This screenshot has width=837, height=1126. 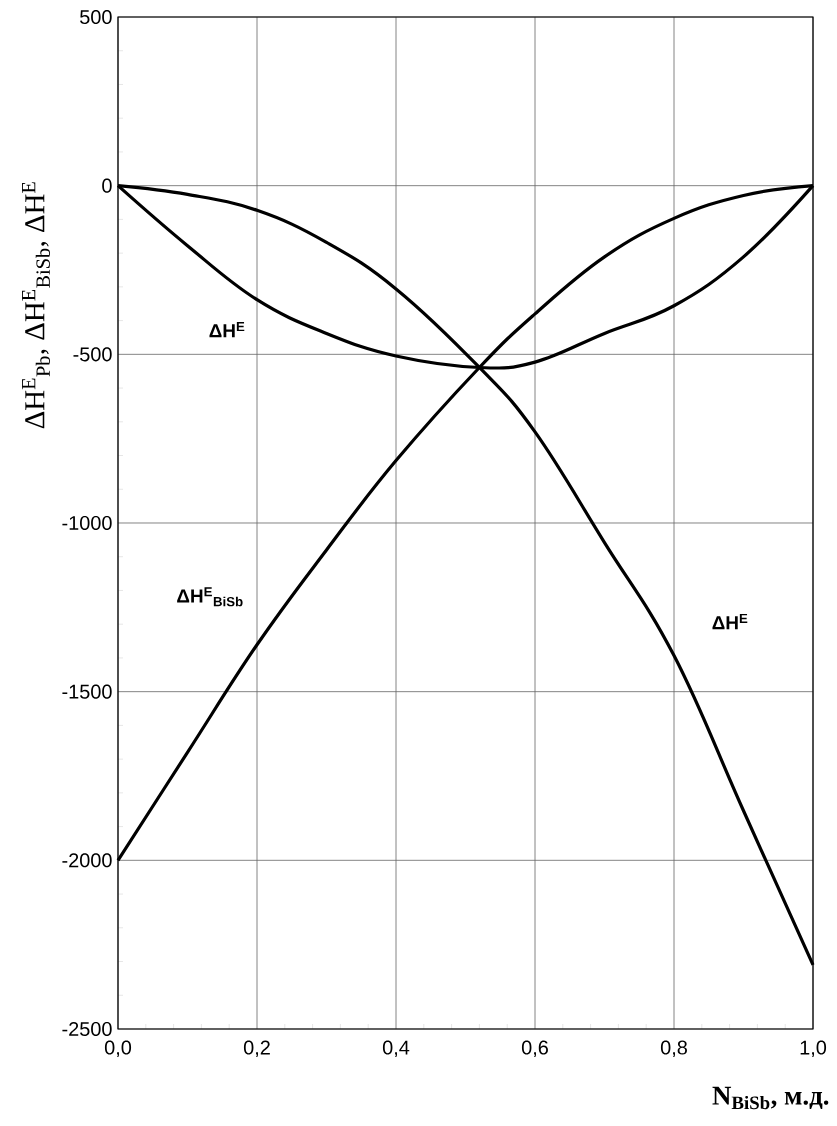 What do you see at coordinates (36, 305) in the screenshot?
I see `y-axis-title: ΔH$^{E}$$_{Pb}$, ΔH$^{E}$$_{BiSb}$, ΔH$^{E}$` at bounding box center [36, 305].